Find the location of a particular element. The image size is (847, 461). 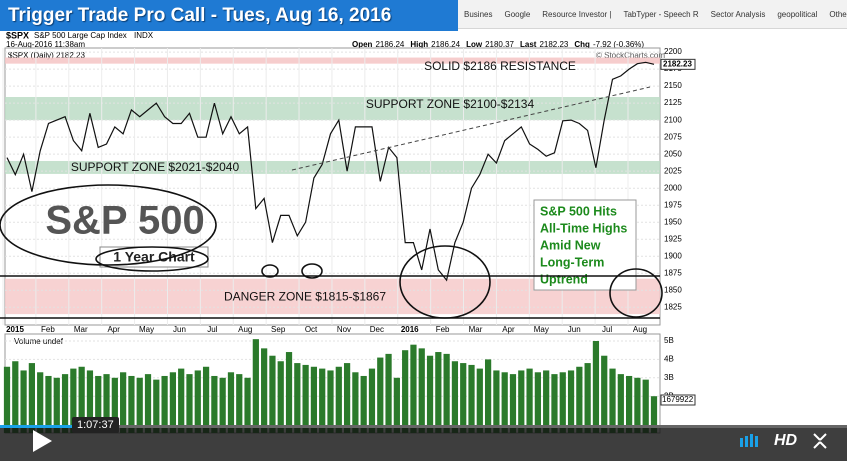

x-tick-label: Dec is located at coordinates (377, 329).